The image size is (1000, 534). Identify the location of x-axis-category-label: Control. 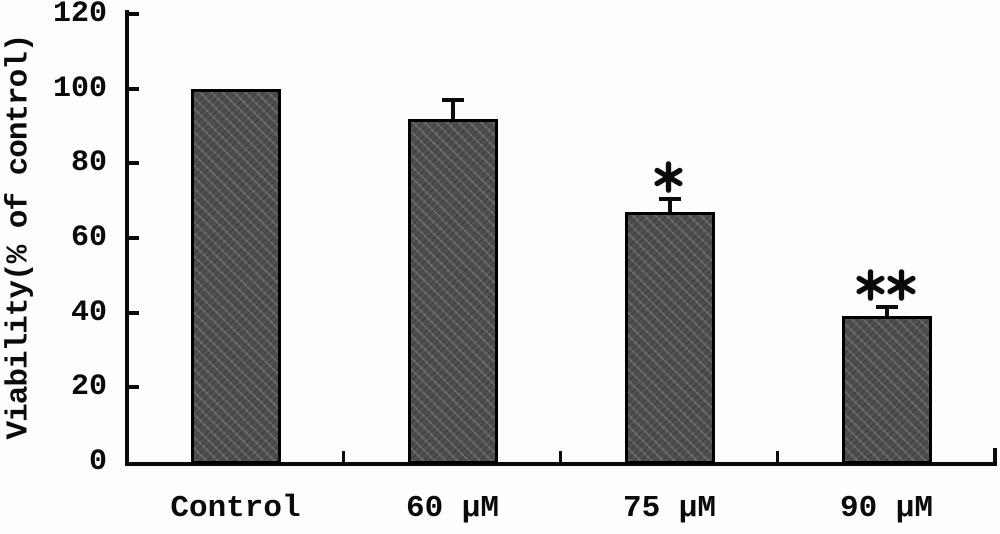
(235, 508).